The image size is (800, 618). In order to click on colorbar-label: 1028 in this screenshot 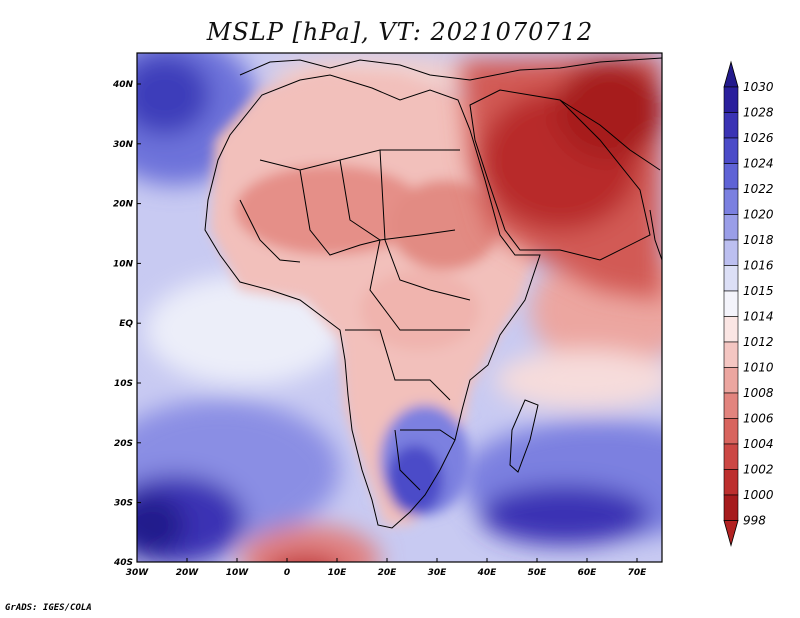, I will do `click(758, 113)`.